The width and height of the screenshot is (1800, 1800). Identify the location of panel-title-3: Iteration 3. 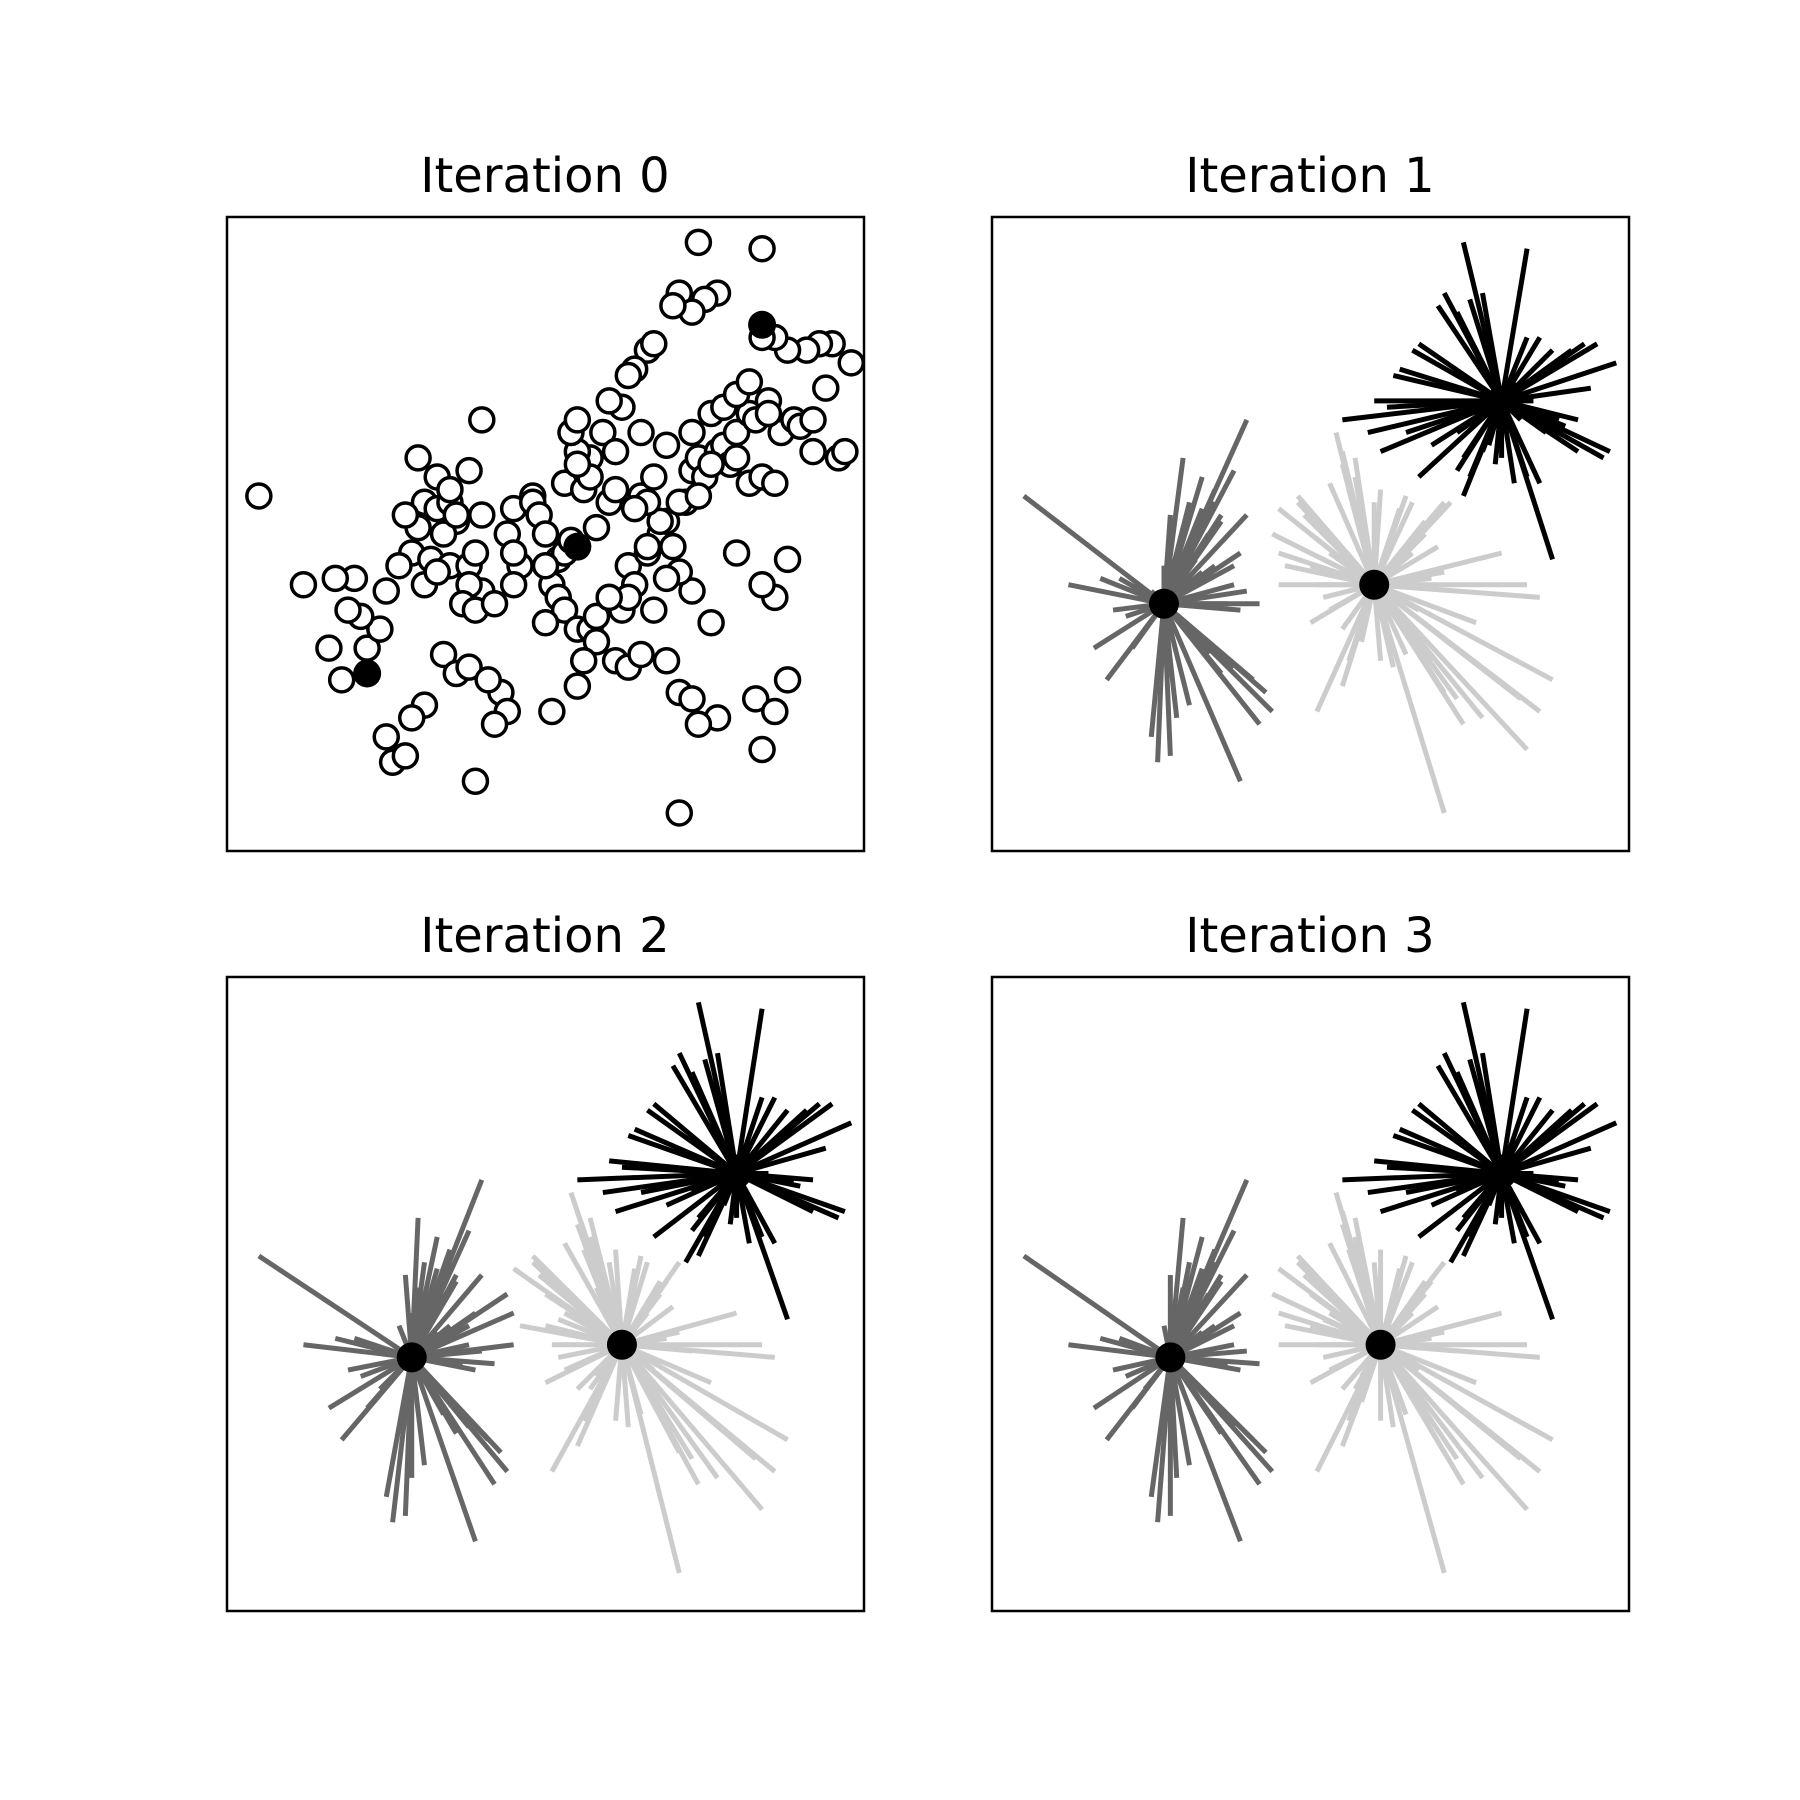
(1309, 936).